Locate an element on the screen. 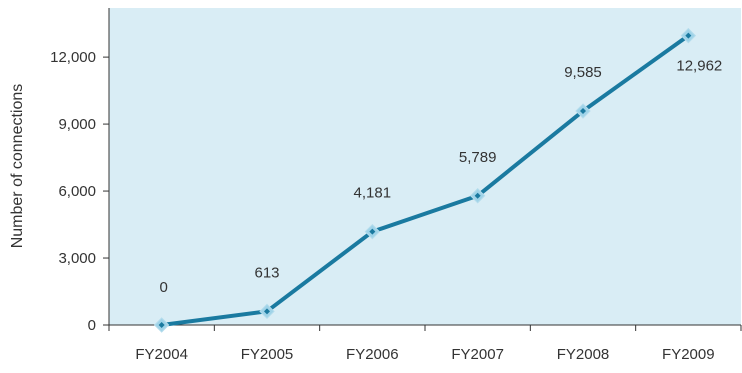 This screenshot has width=742, height=373. x-tick-label: FY2004 is located at coordinates (161, 354).